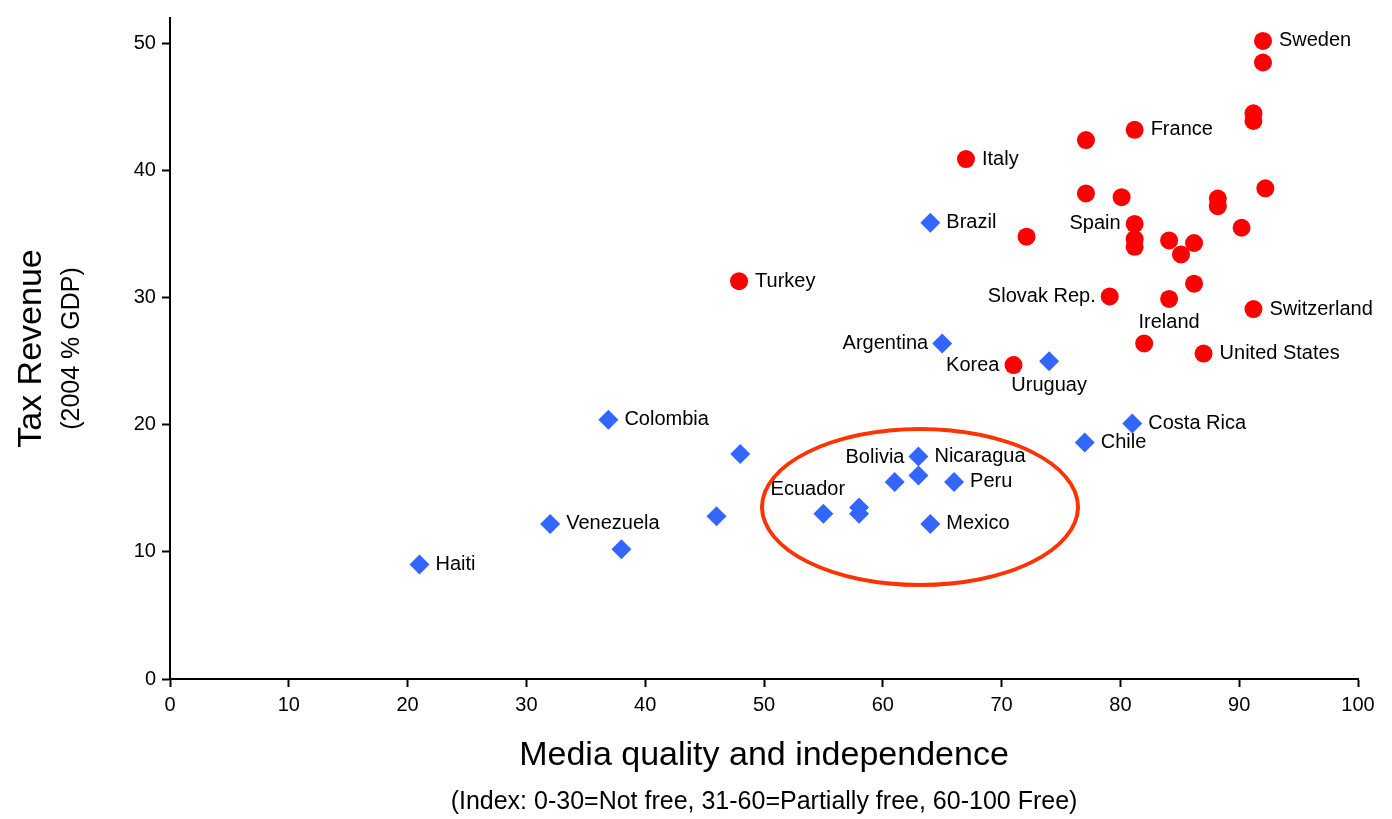  Describe the element at coordinates (407, 703) in the screenshot. I see `x-tick-label: 20` at that location.